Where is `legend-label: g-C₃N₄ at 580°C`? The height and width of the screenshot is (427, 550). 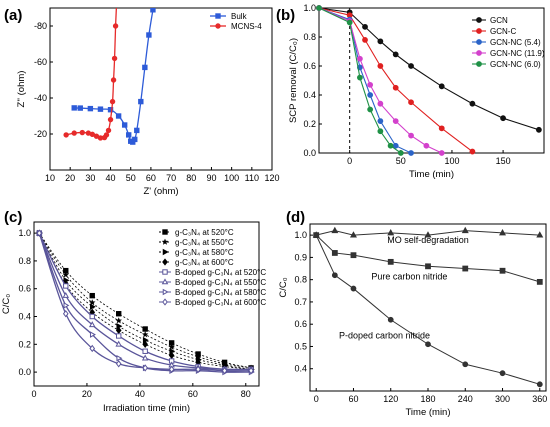 legend-label: g-C₃N₄ at 580°C is located at coordinates (204, 252).